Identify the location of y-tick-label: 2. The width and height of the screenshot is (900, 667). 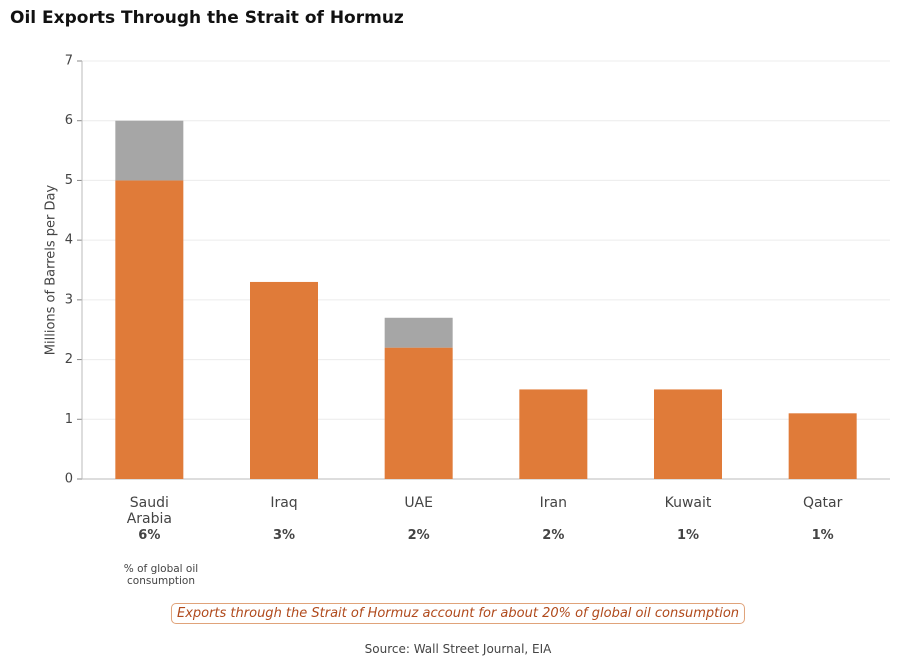
(69, 359).